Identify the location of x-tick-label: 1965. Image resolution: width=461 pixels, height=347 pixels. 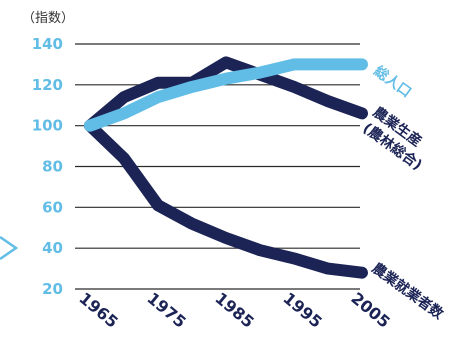
(98, 310).